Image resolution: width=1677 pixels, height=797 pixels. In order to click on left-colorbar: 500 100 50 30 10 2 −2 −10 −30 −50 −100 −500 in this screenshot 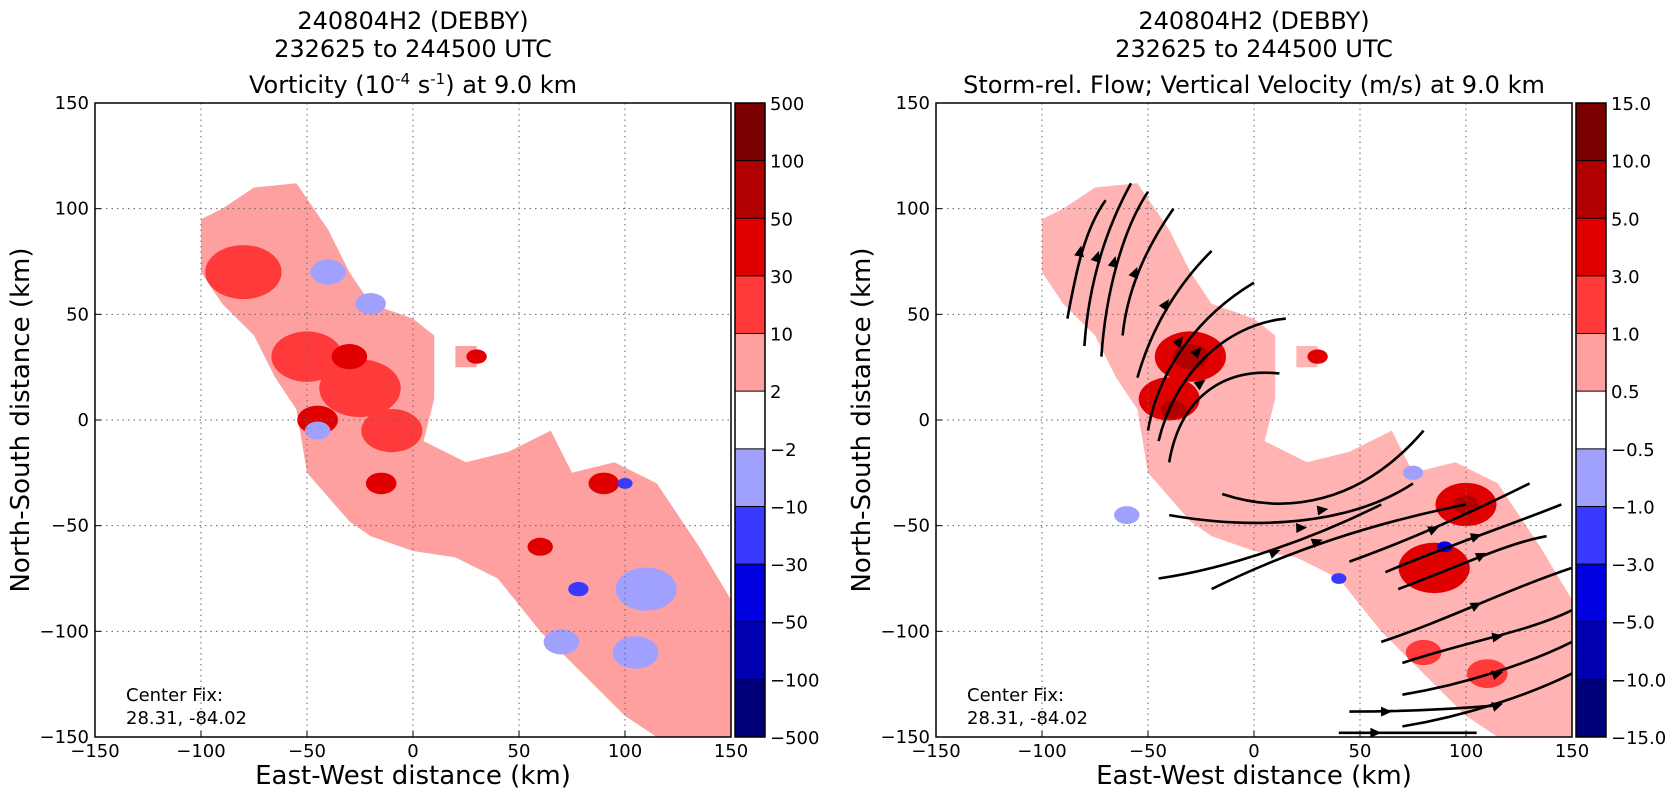, I will do `click(776, 421)`.